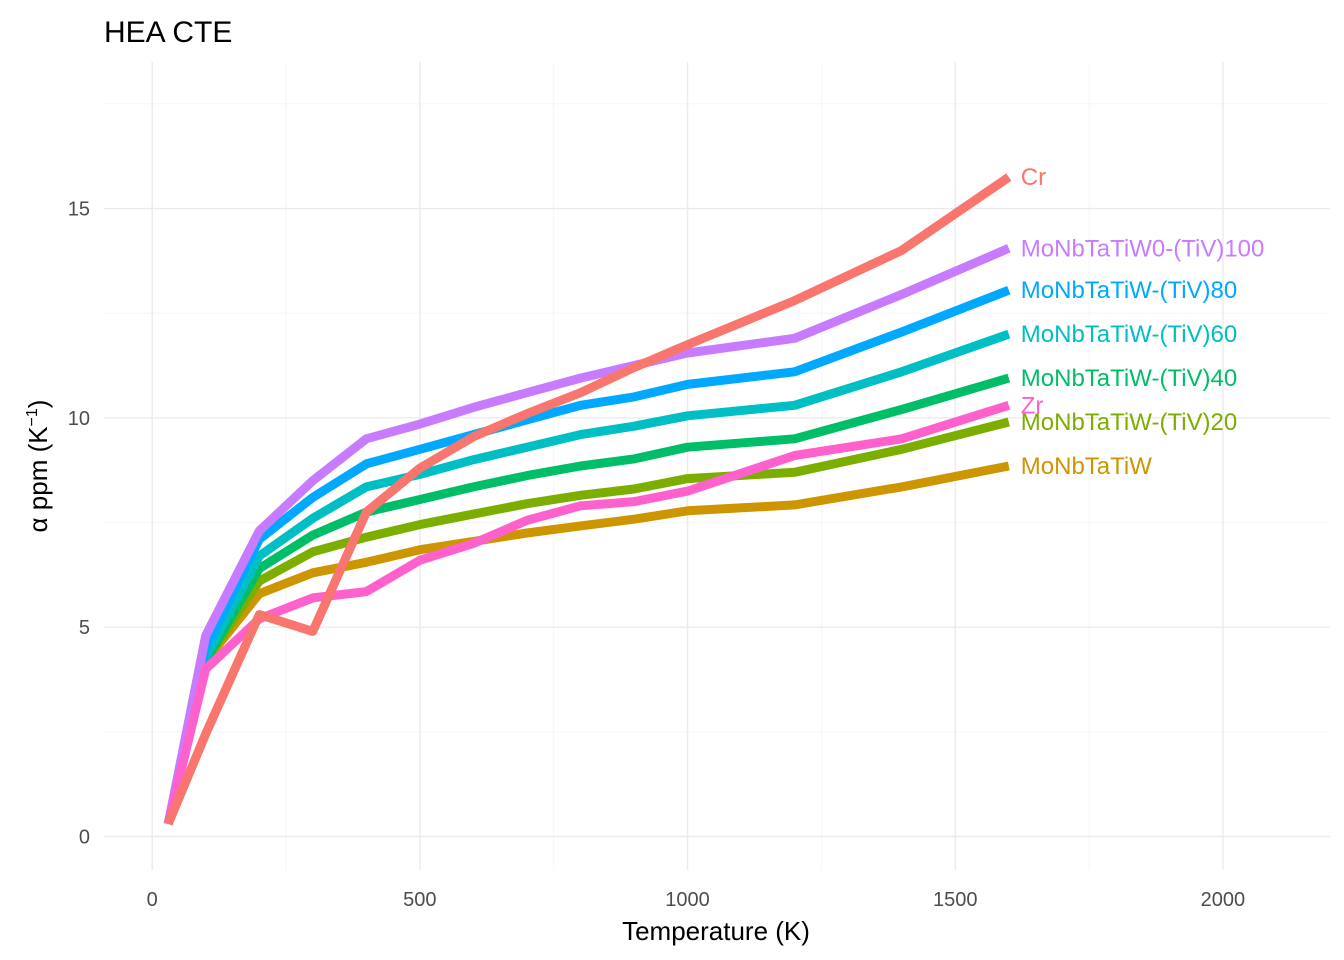 The image size is (1344, 960). Describe the element at coordinates (716, 931) in the screenshot. I see `x-axis-title: Temperature (K)` at that location.